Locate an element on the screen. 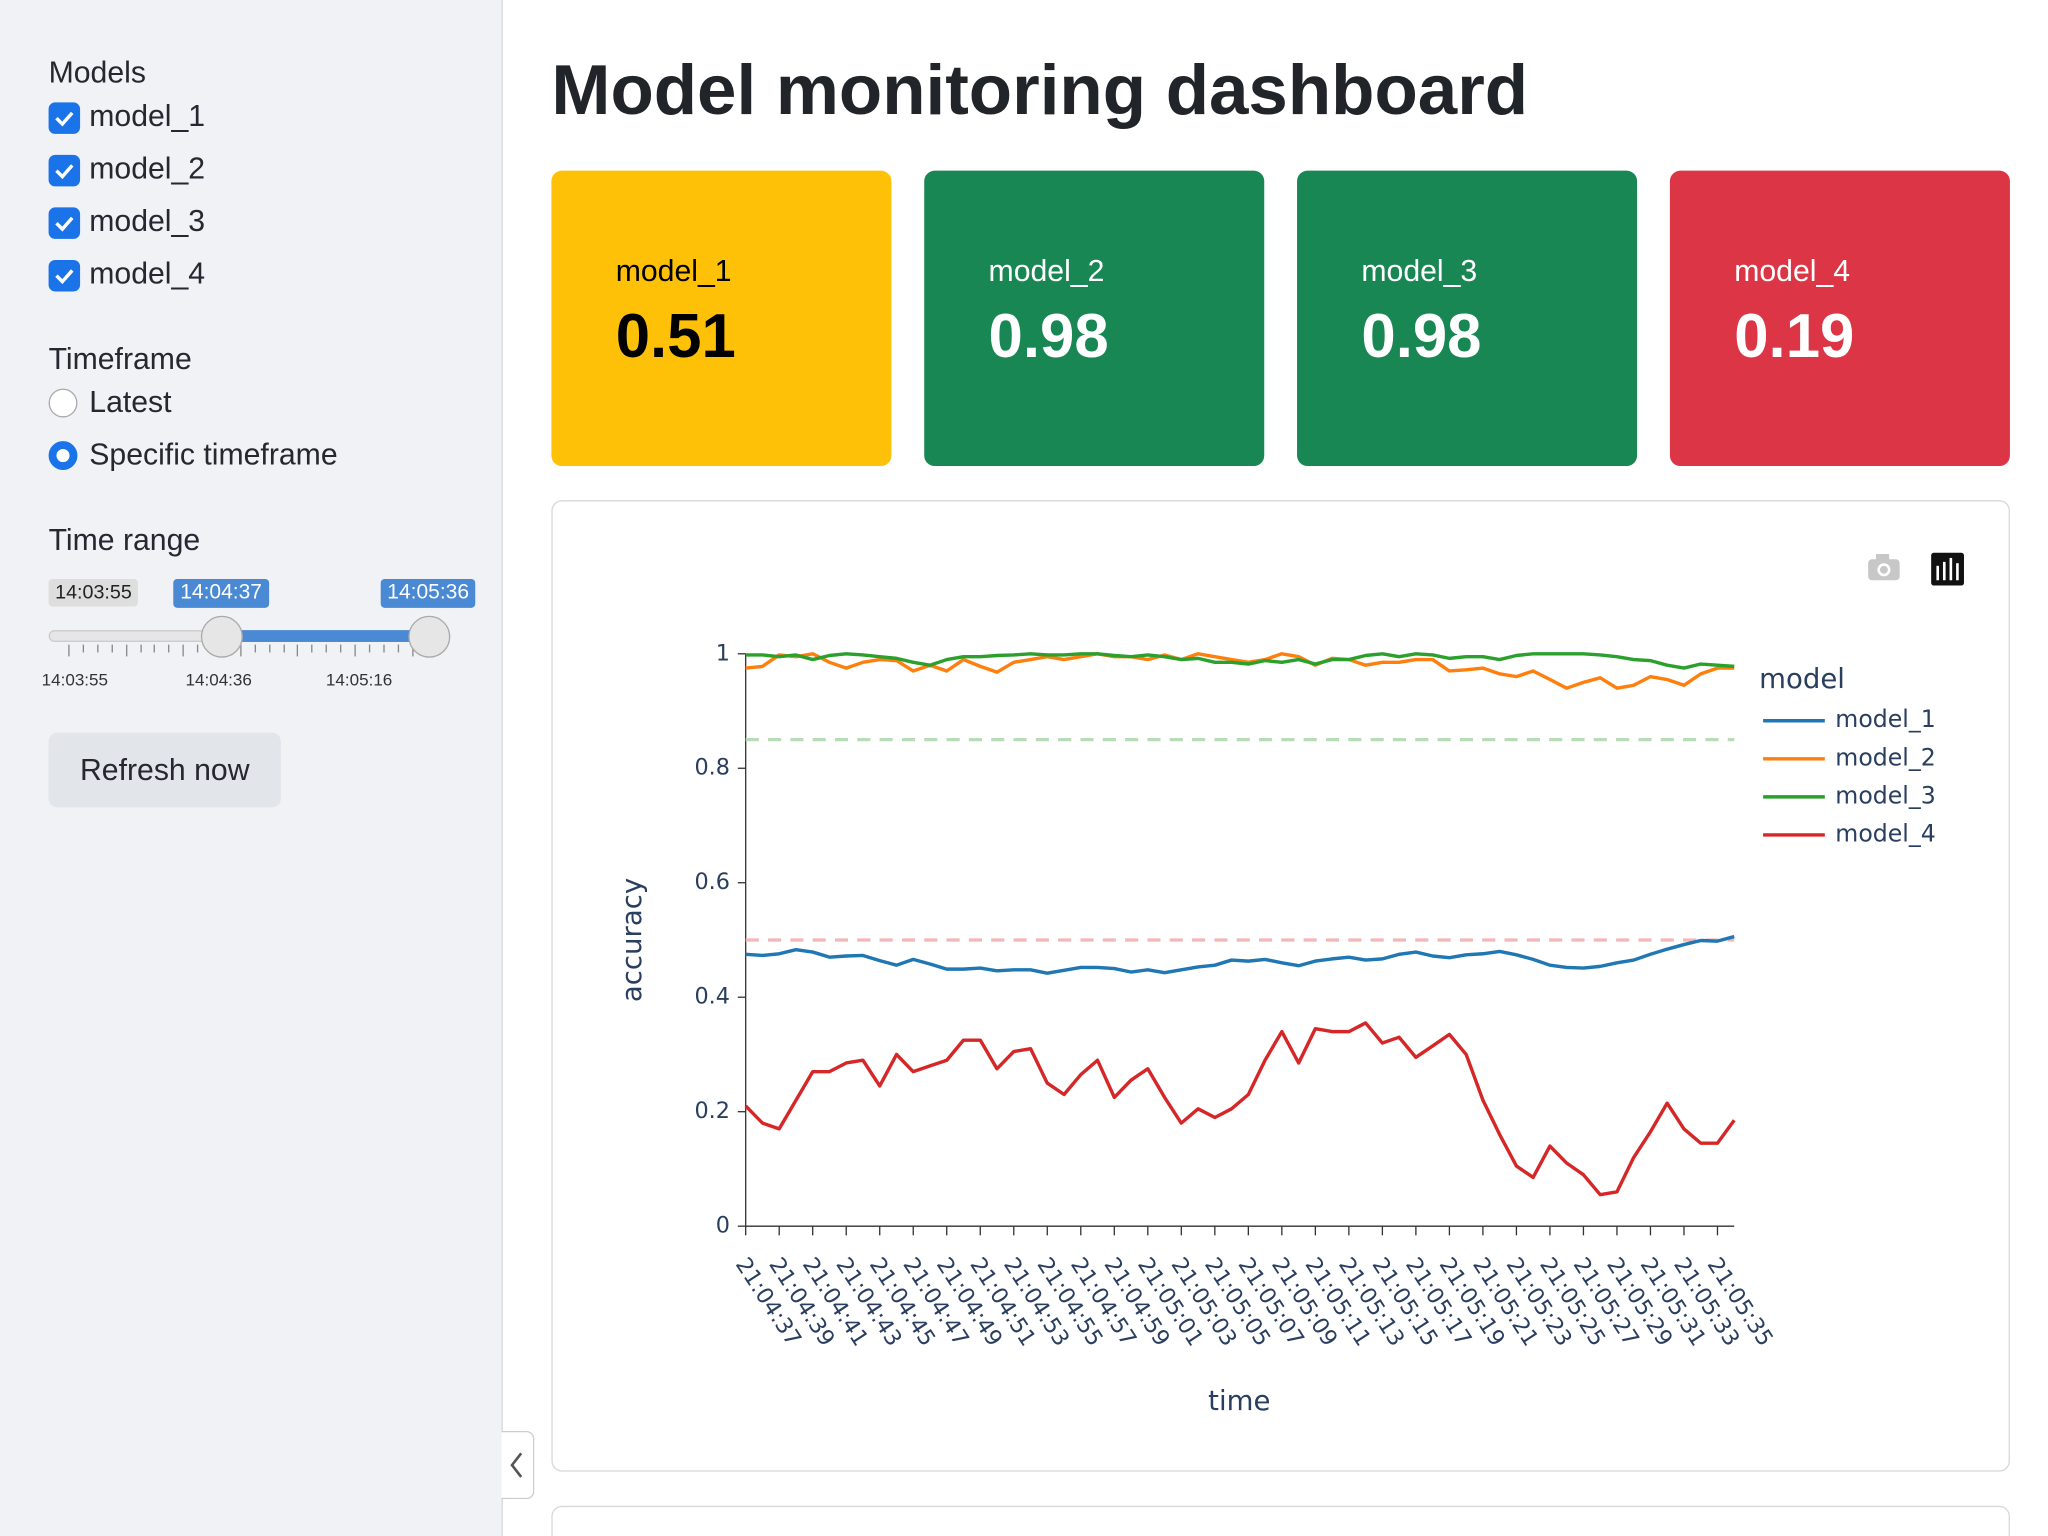  metric-card: model_1 0.51 is located at coordinates (721, 318).